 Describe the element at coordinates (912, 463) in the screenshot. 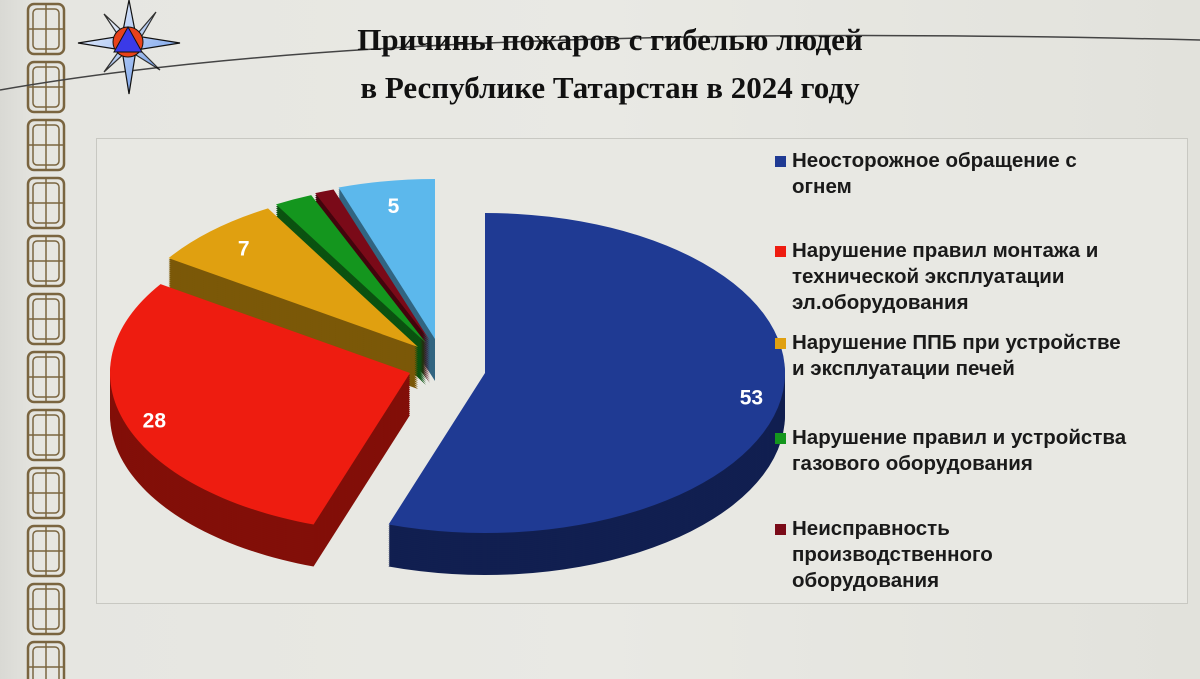

I see `legend-label: газового оборудования` at that location.